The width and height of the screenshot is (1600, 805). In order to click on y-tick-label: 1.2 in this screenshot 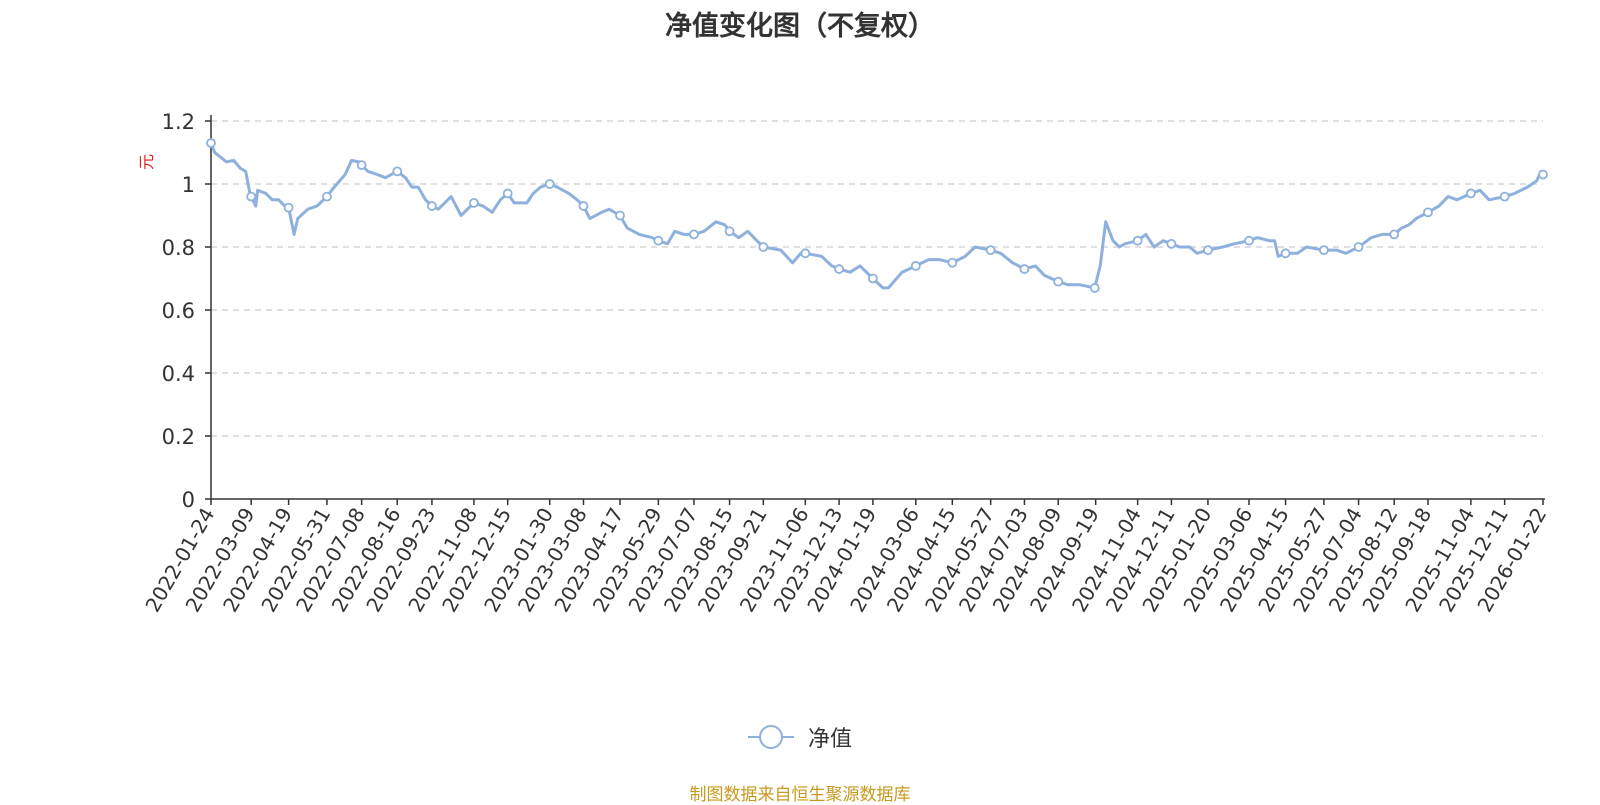, I will do `click(178, 122)`.